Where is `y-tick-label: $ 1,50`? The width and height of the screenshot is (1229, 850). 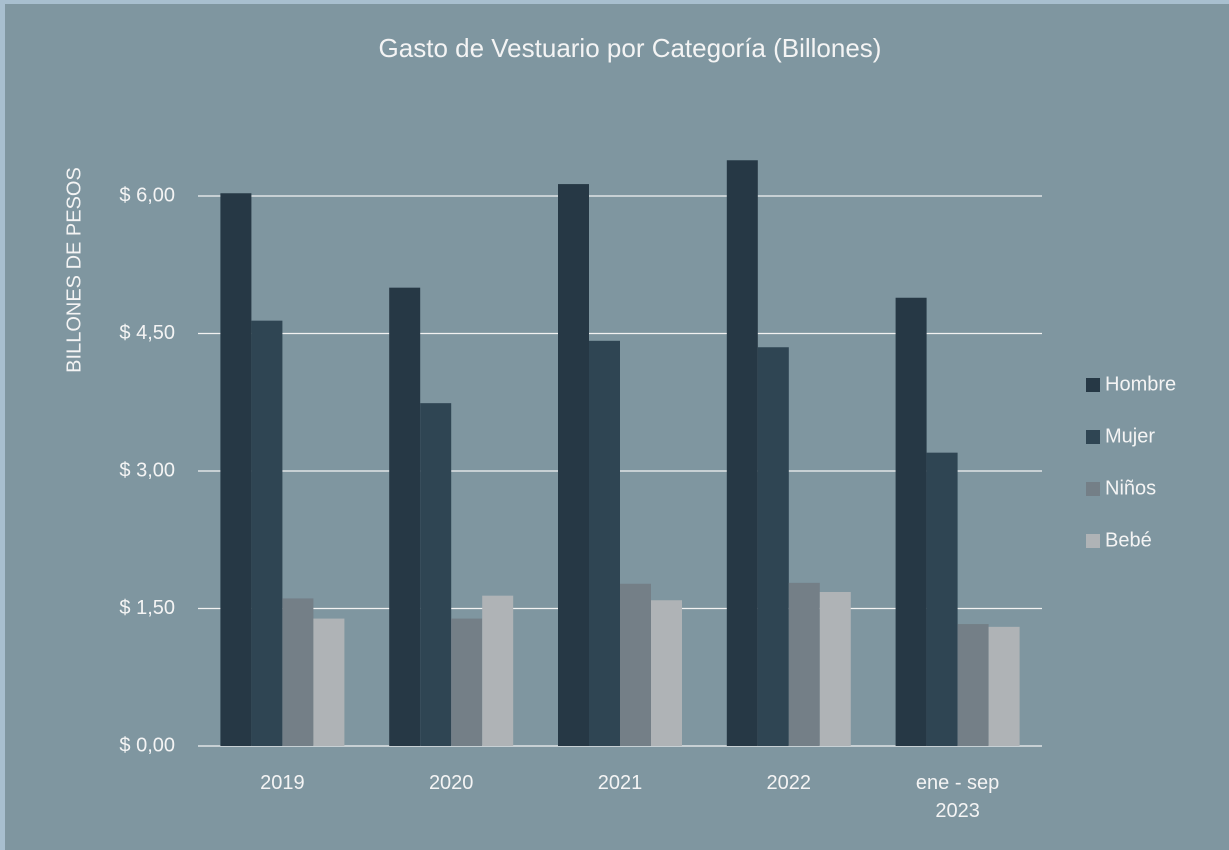
y-tick-label: $ 1,50 is located at coordinates (147, 608).